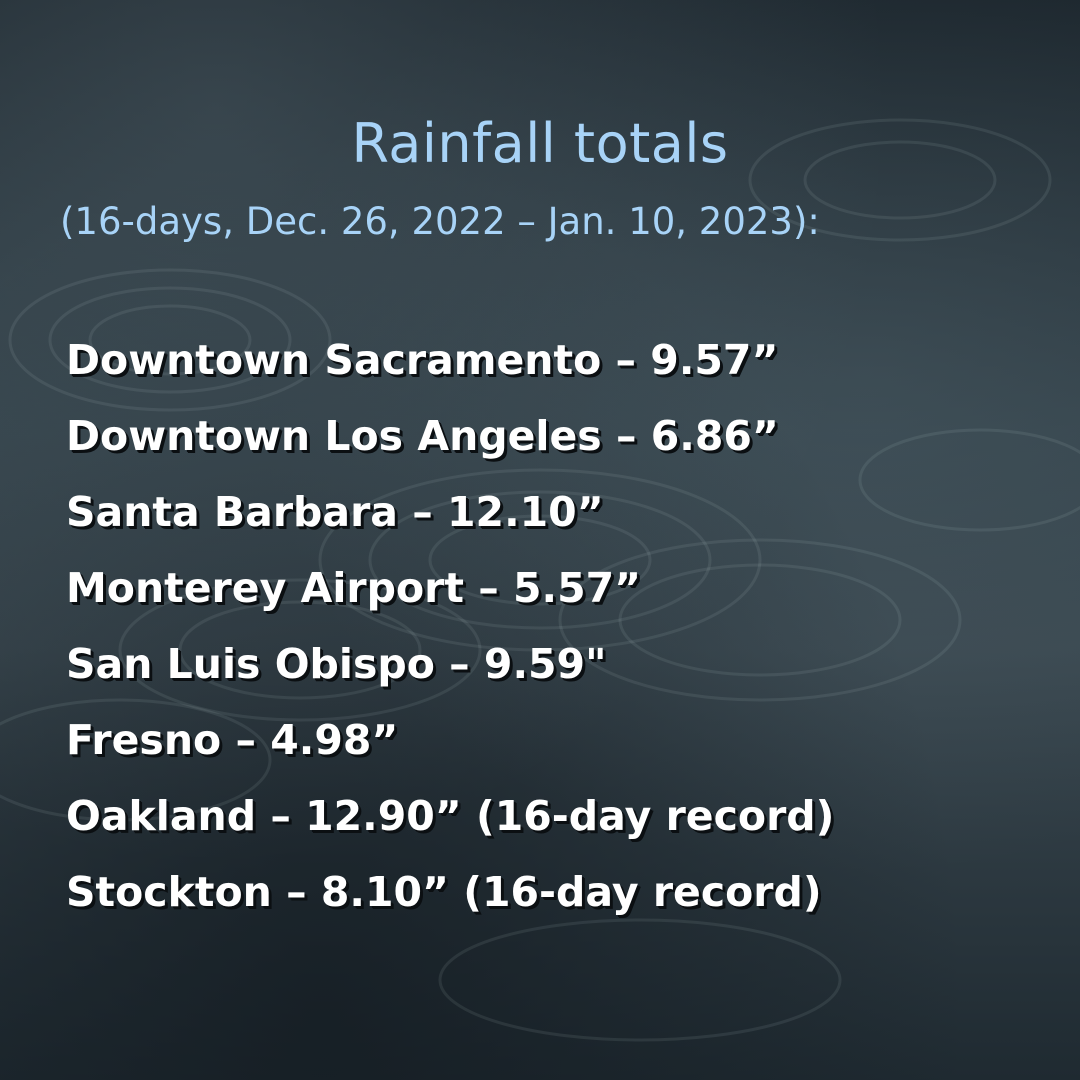  What do you see at coordinates (335, 512) in the screenshot?
I see `list-item: Santa Barbara – 12.10”` at bounding box center [335, 512].